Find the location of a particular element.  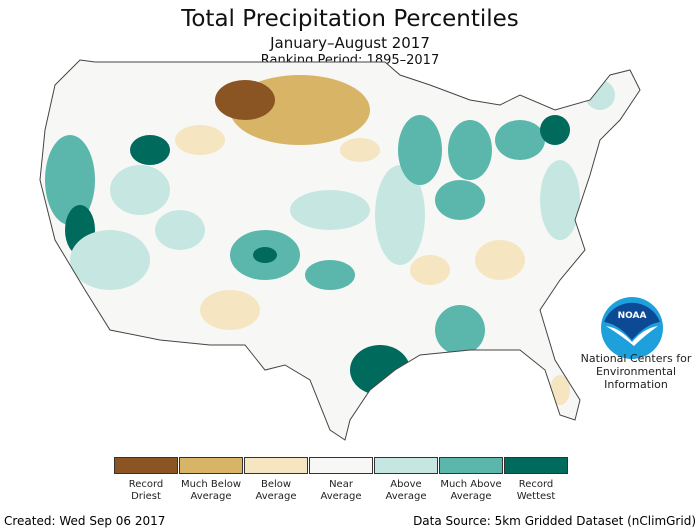

legend-item: Record Driest is located at coordinates (146, 480).